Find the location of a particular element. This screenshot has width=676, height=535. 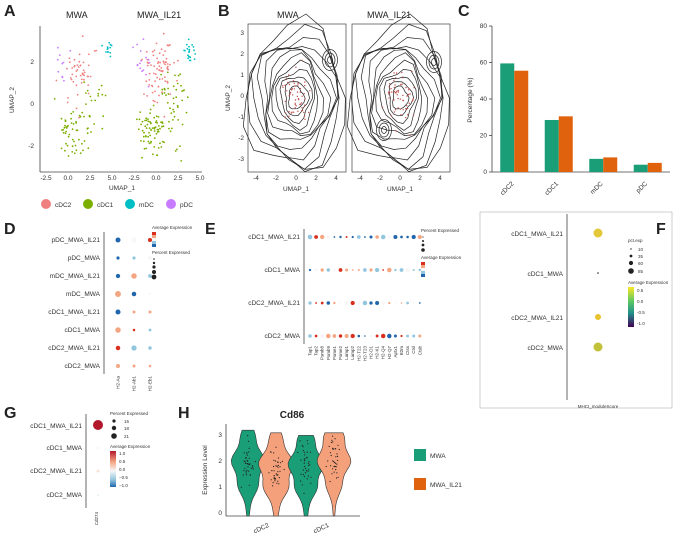

f-row-label: cDC2_MWA is located at coordinates (545, 348).